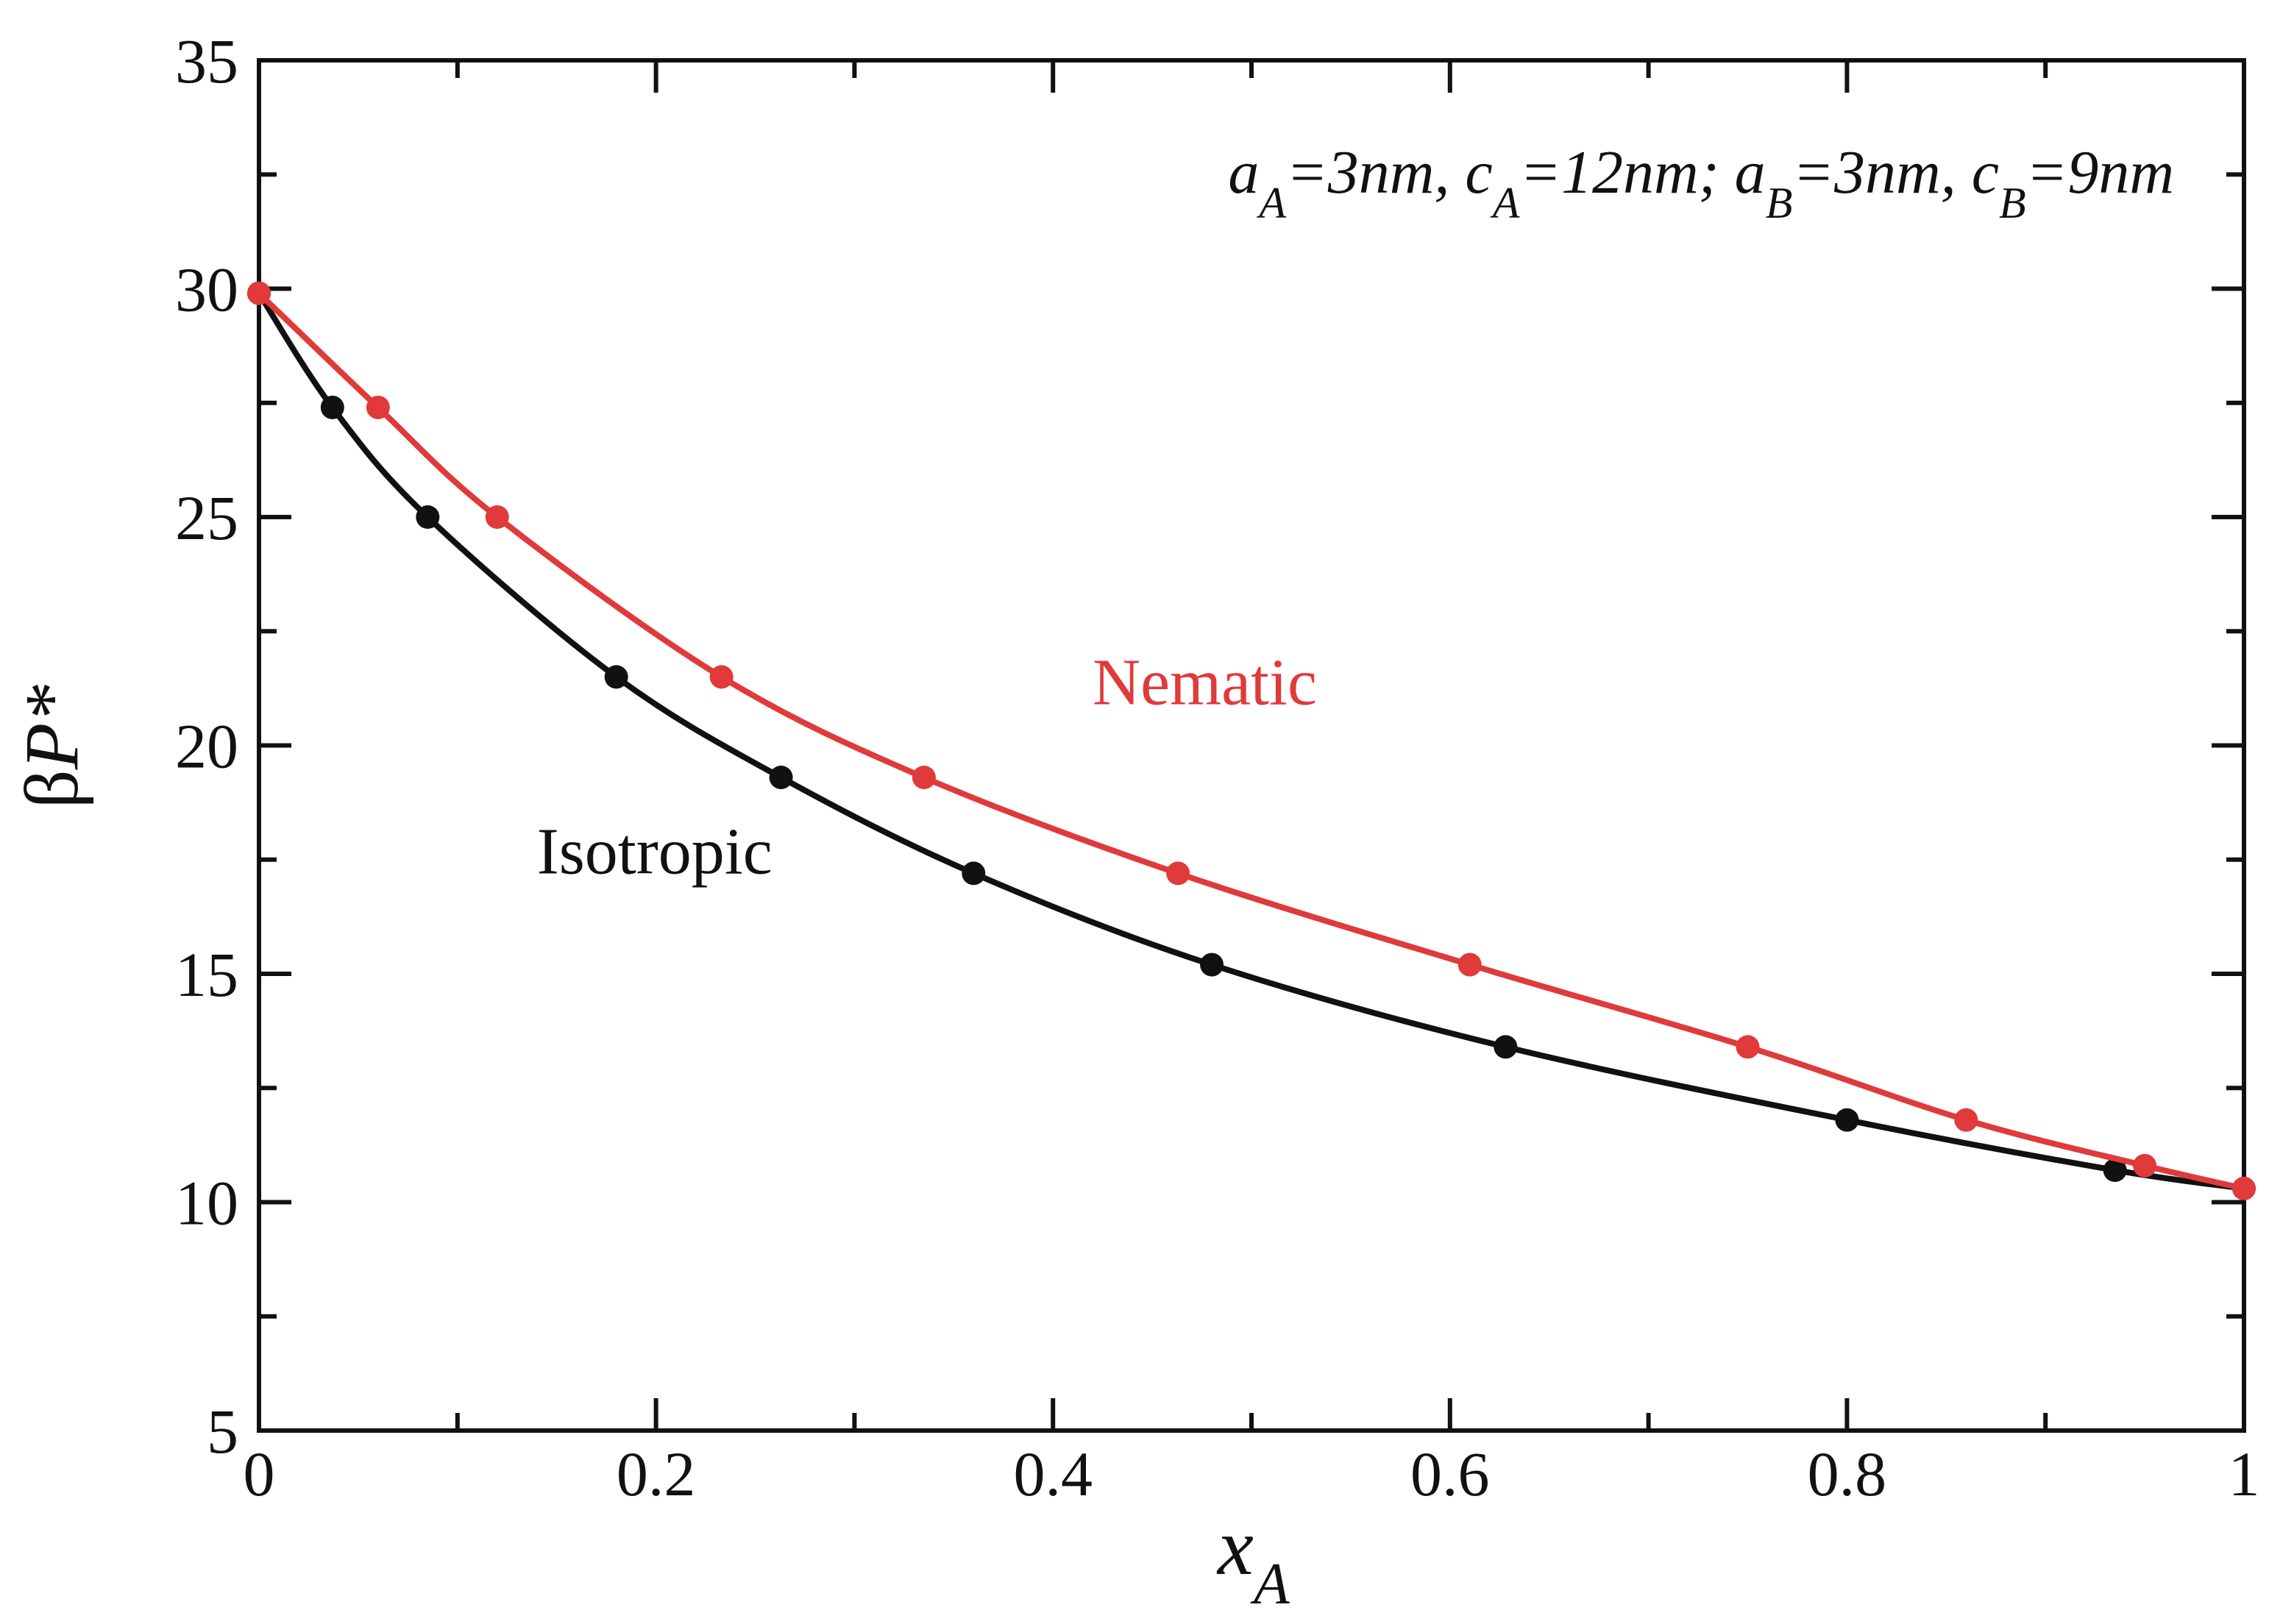  I want to click on y-tick-label: 25, so click(206, 517).